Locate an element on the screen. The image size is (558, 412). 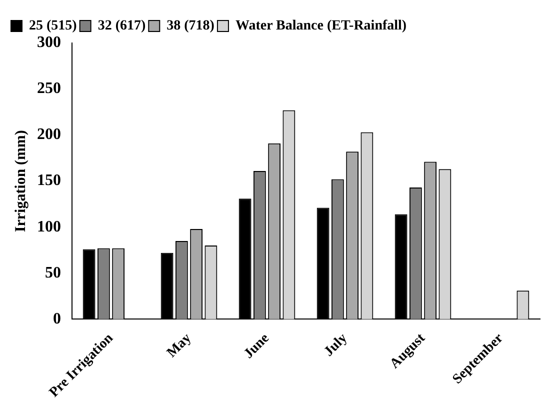
y-tick-label: 50 is located at coordinates (53, 273).